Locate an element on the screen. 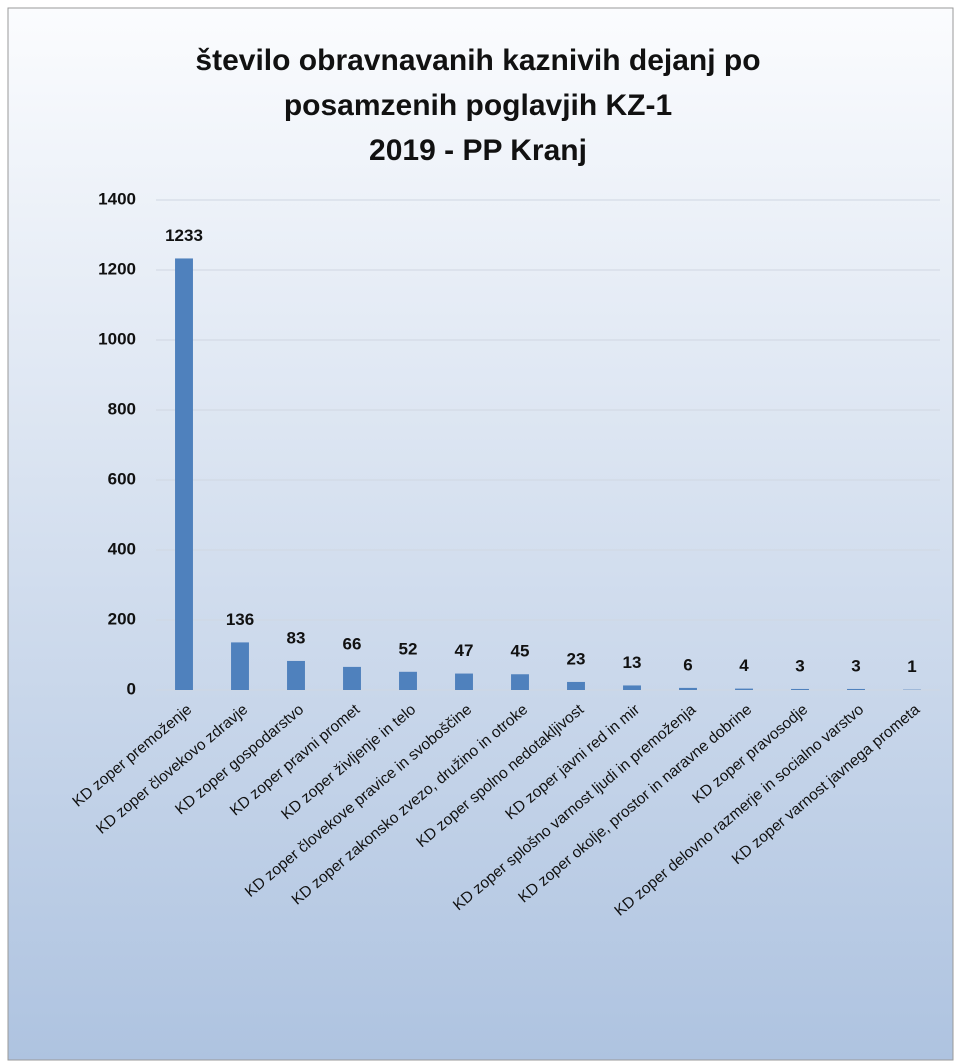 Image resolution: width=957 pixels, height=1064 pixels. y-tick-label: 600 is located at coordinates (122, 478).